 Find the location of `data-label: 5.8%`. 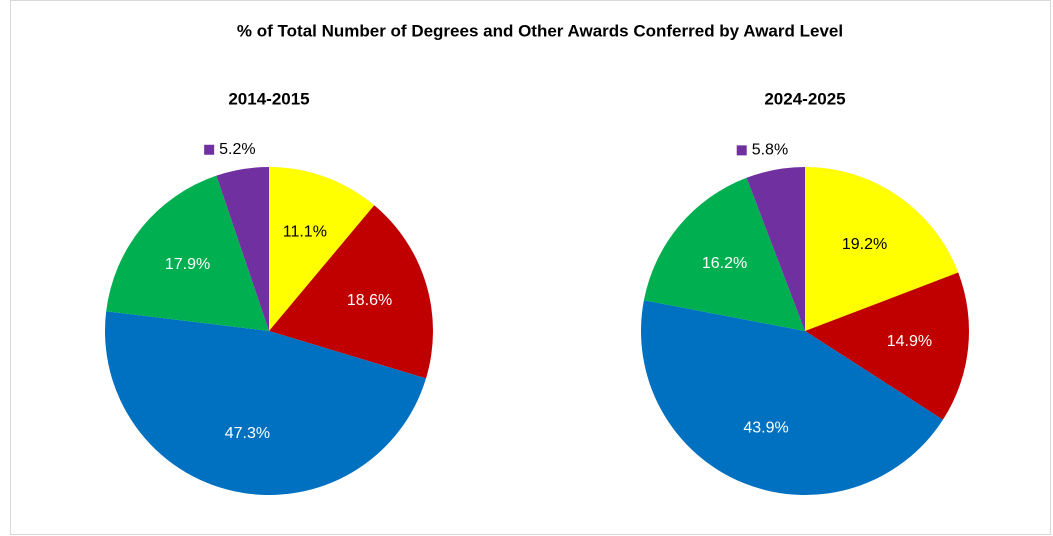

data-label: 5.8% is located at coordinates (770, 150).